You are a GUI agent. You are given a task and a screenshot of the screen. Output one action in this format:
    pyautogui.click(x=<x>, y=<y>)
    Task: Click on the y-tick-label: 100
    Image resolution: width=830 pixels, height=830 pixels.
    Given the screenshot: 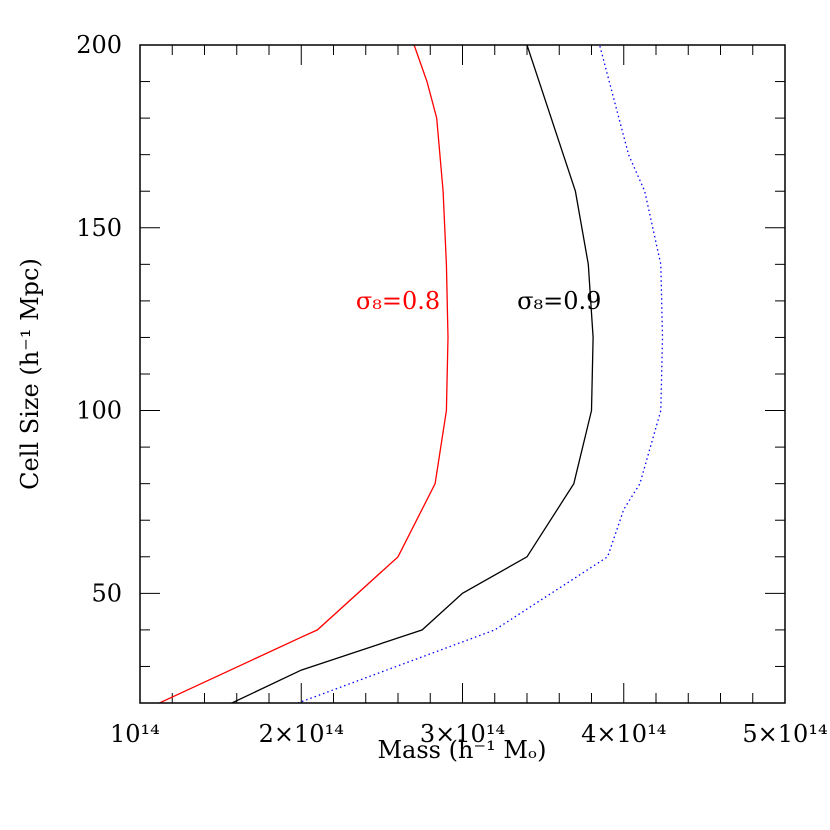 What is the action you would take?
    pyautogui.click(x=99, y=411)
    